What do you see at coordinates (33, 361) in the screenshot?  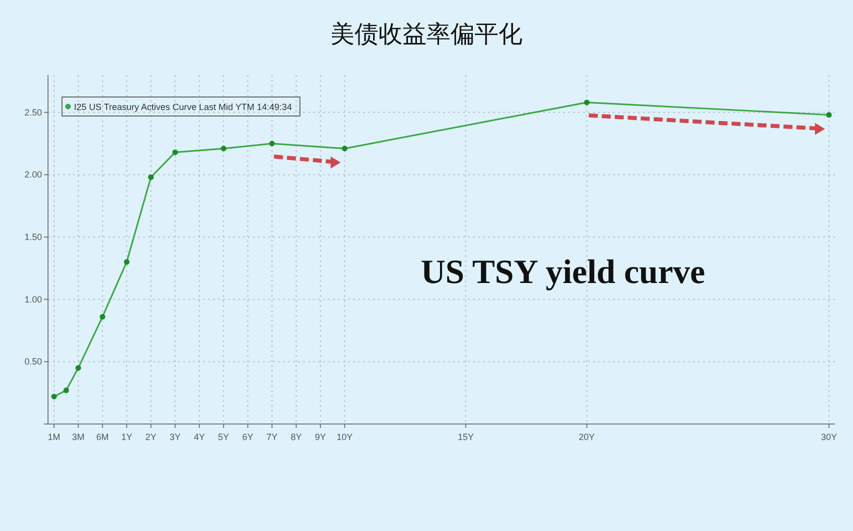 I see `y-tick-label: 0.50` at bounding box center [33, 361].